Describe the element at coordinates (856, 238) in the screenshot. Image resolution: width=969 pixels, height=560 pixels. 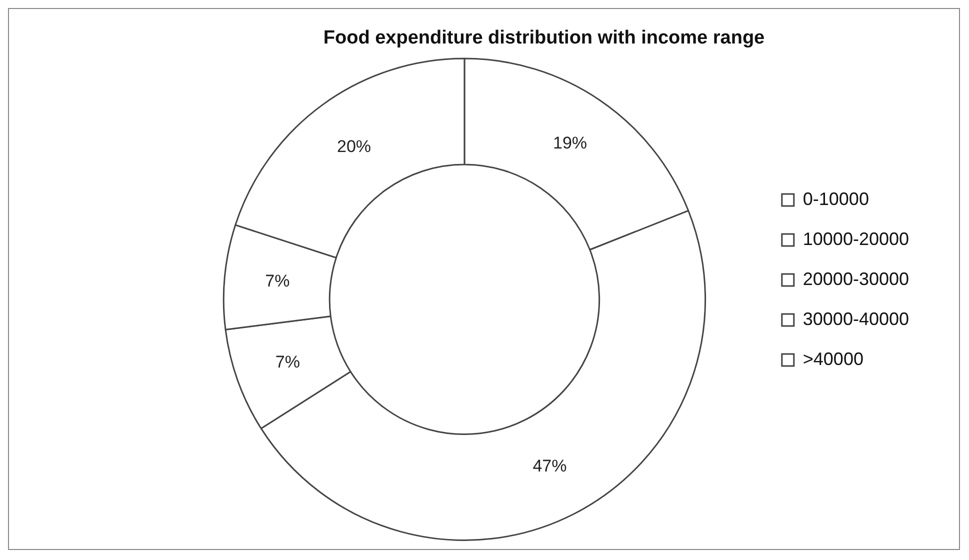
I see `legend-label: 10000-20000` at that location.